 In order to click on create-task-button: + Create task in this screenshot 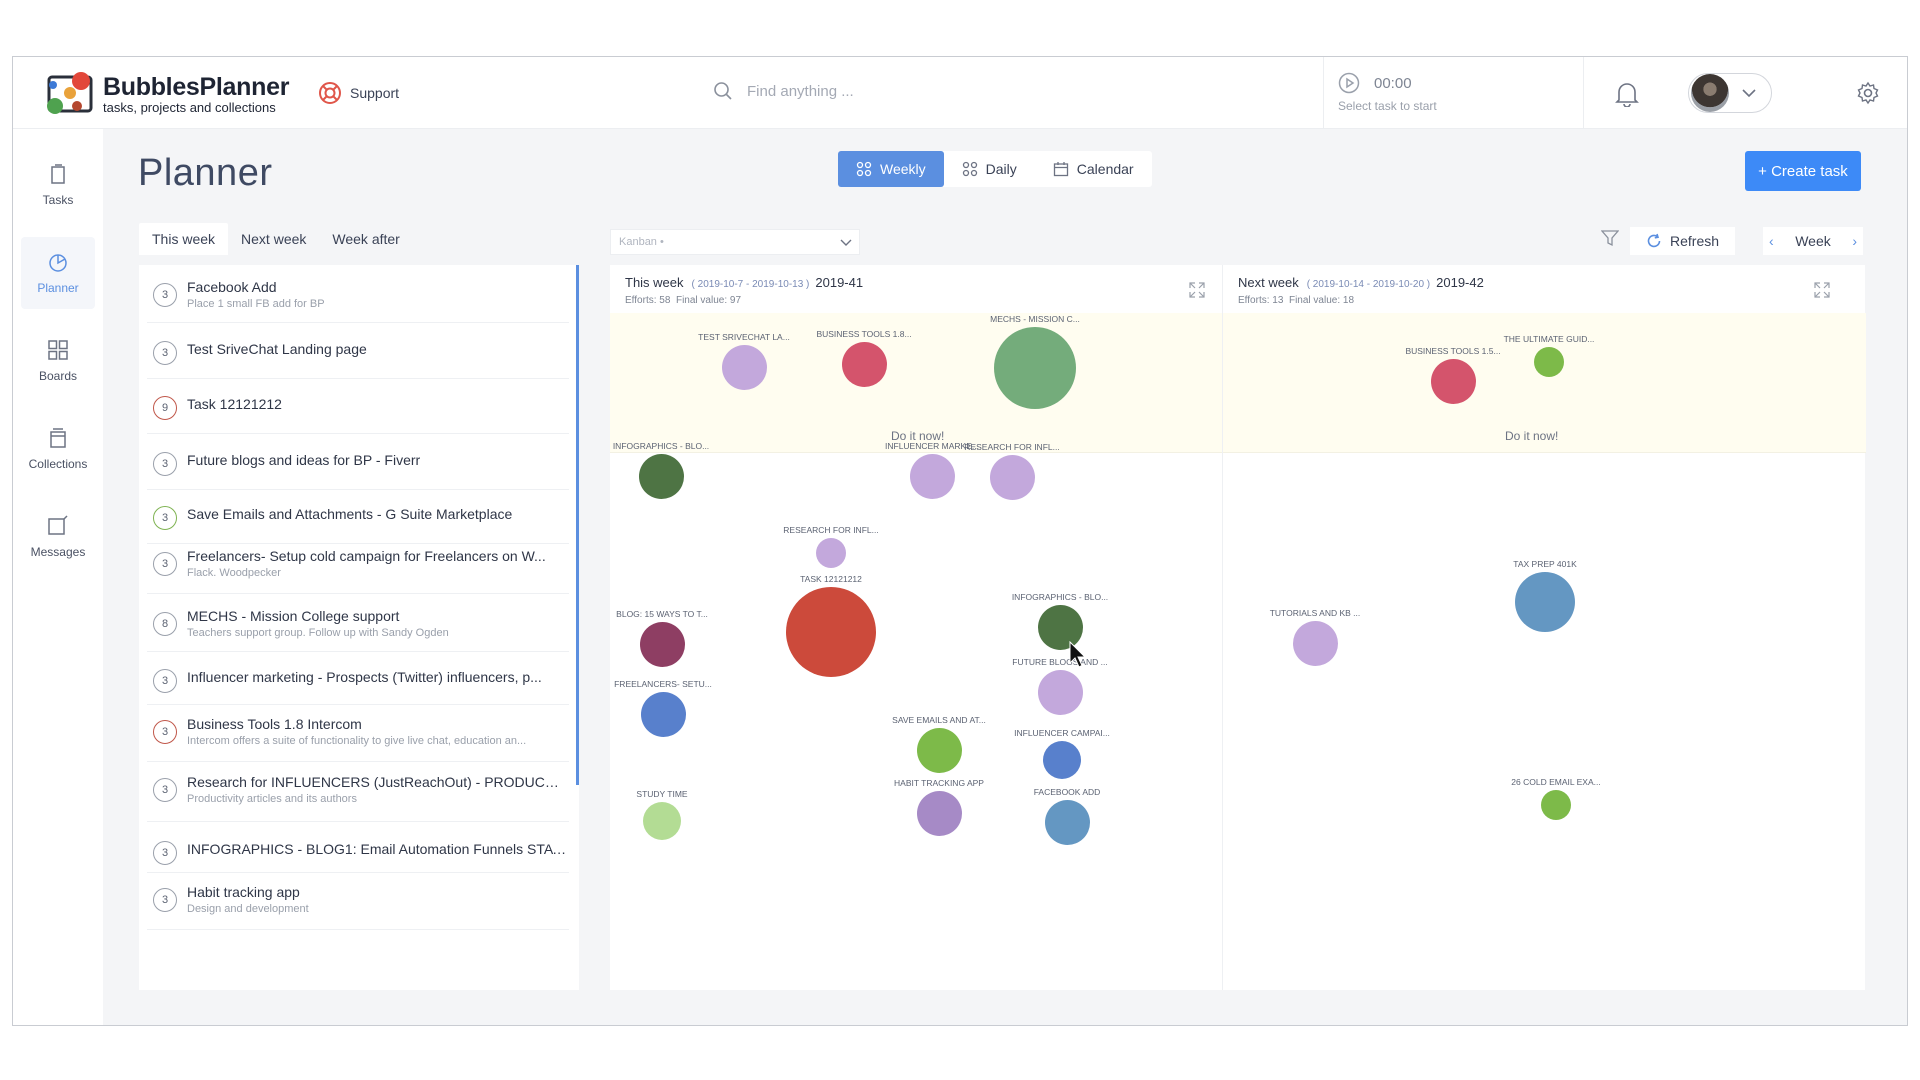, I will do `click(1803, 171)`.